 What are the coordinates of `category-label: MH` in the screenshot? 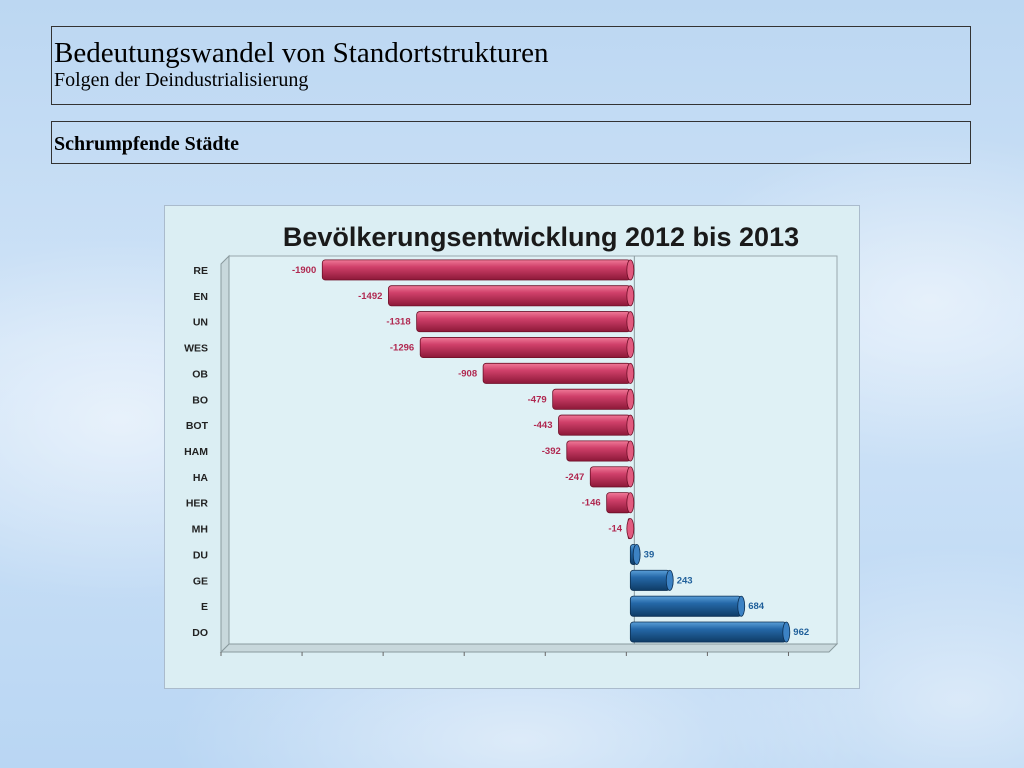 It's located at (200, 530).